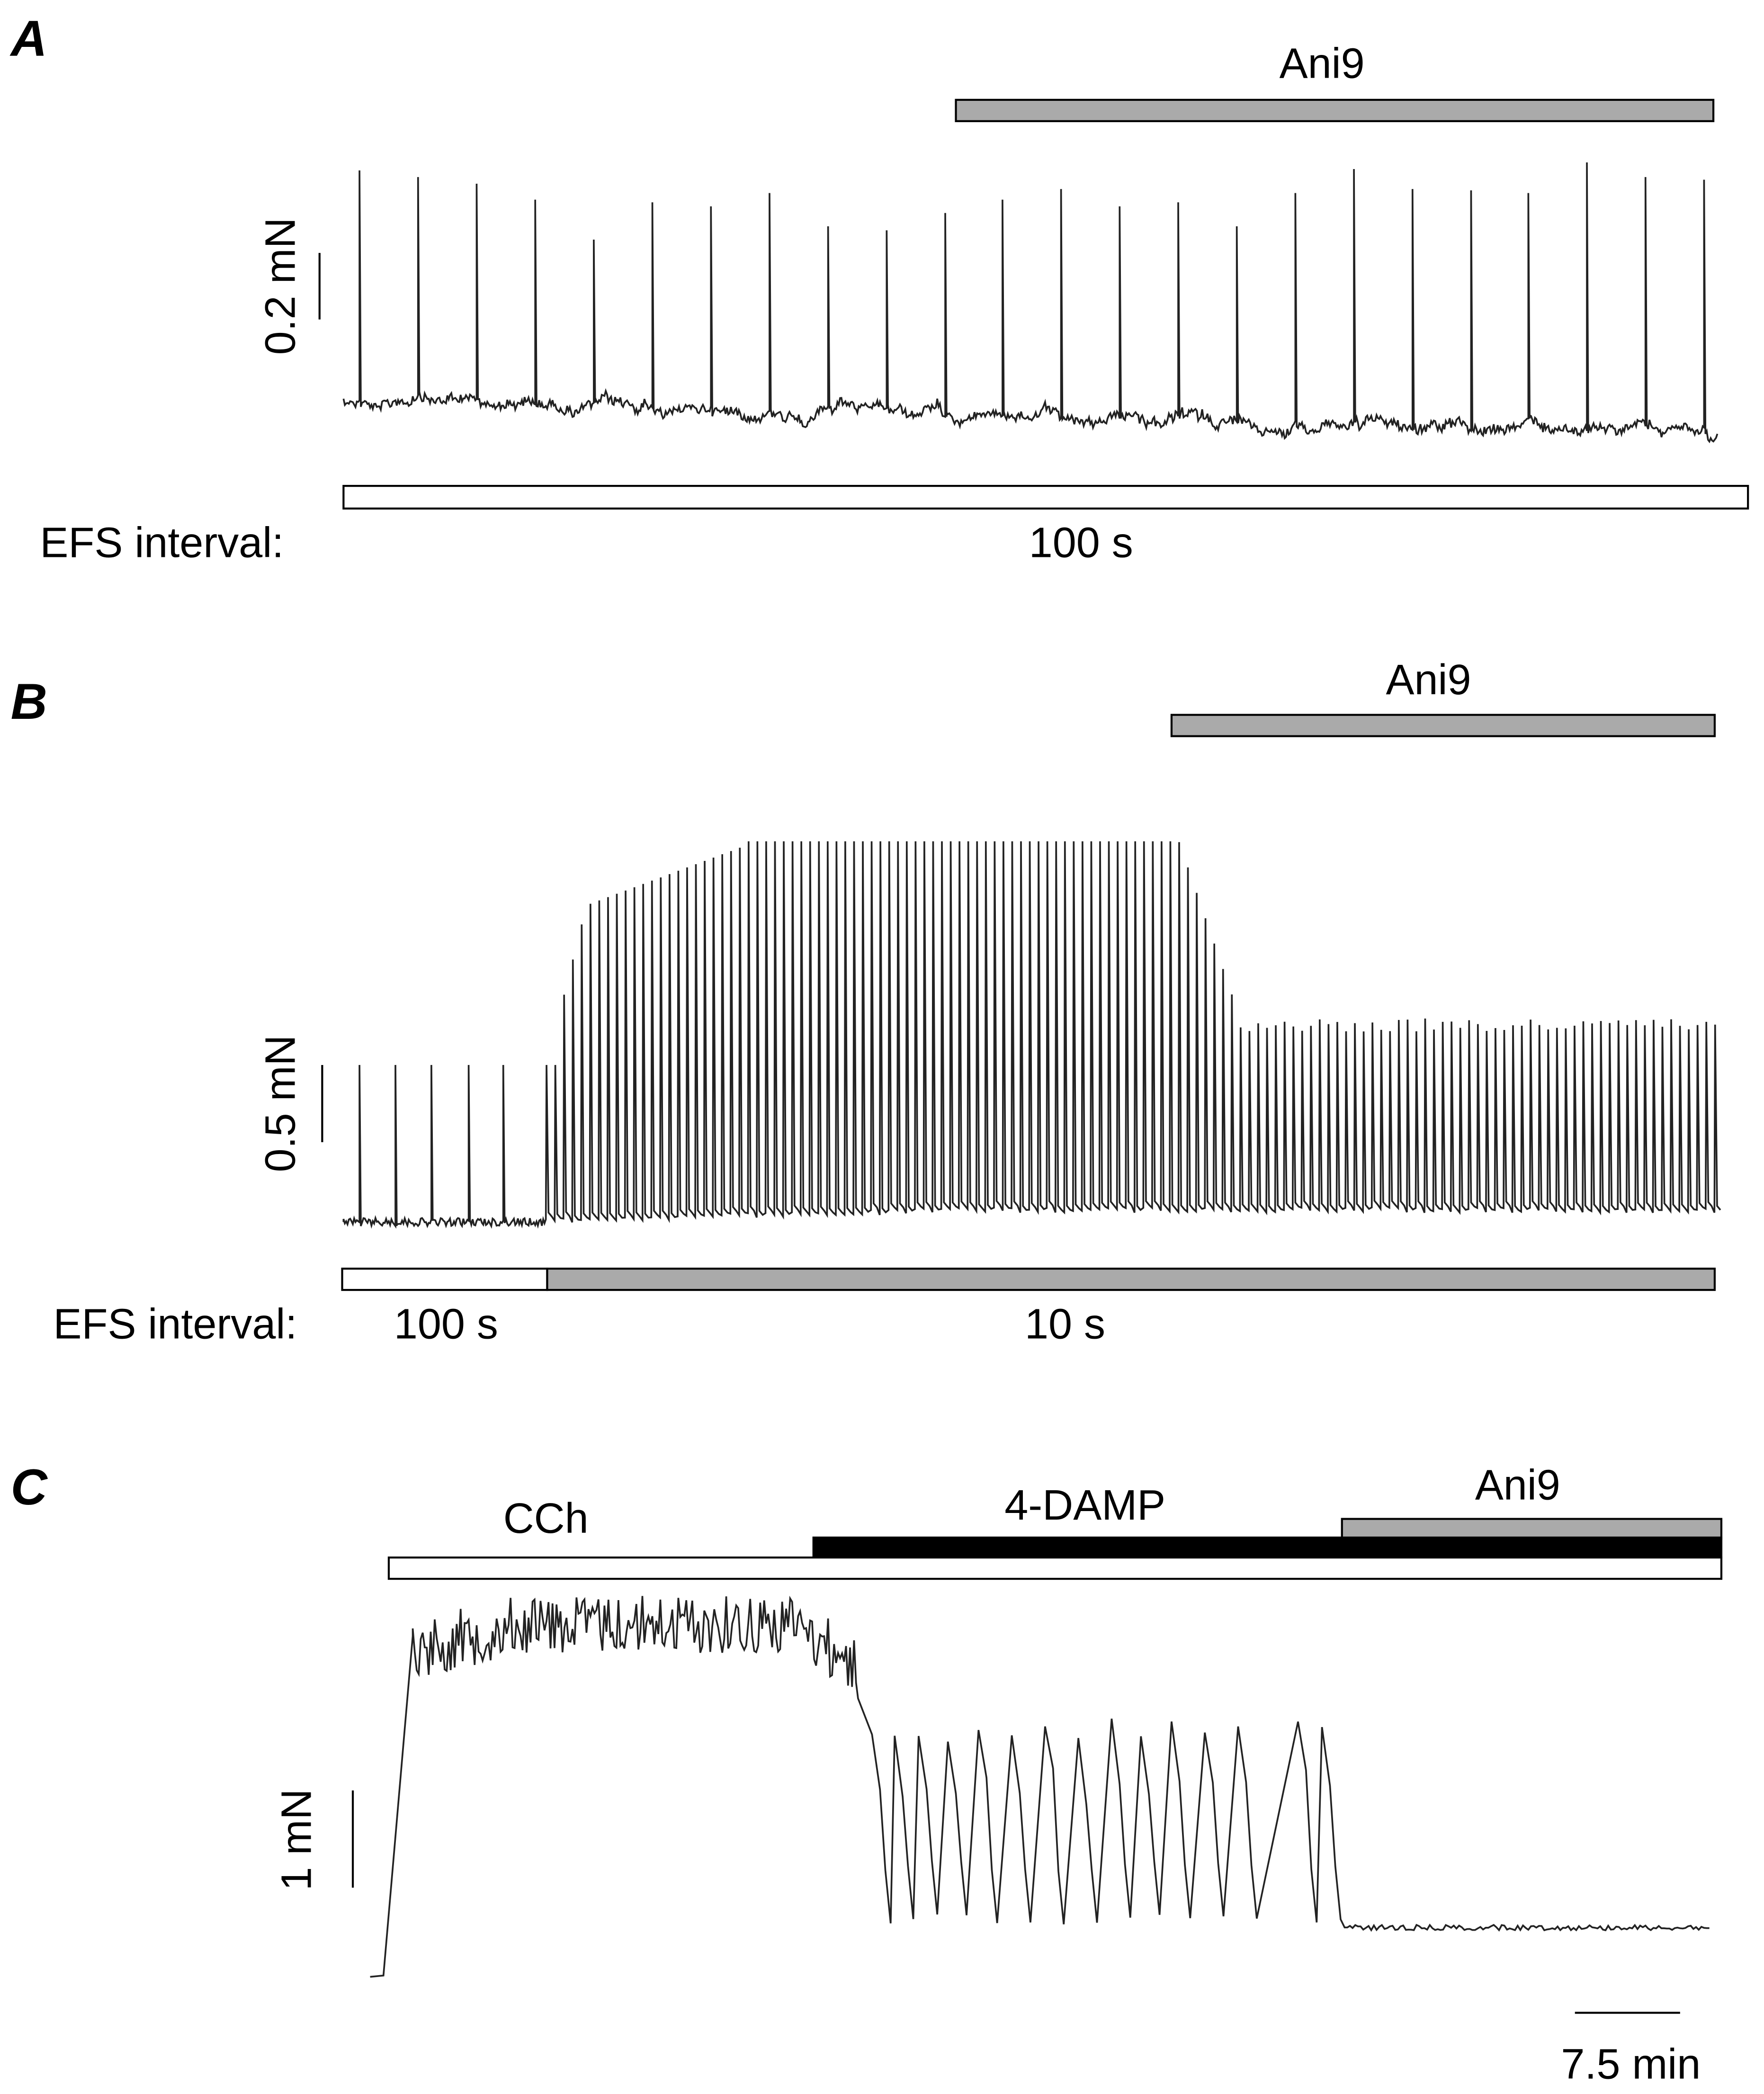 Image resolution: width=1764 pixels, height=2094 pixels. What do you see at coordinates (280, 1103) in the screenshot?
I see `scale-label: 0.5 mN` at bounding box center [280, 1103].